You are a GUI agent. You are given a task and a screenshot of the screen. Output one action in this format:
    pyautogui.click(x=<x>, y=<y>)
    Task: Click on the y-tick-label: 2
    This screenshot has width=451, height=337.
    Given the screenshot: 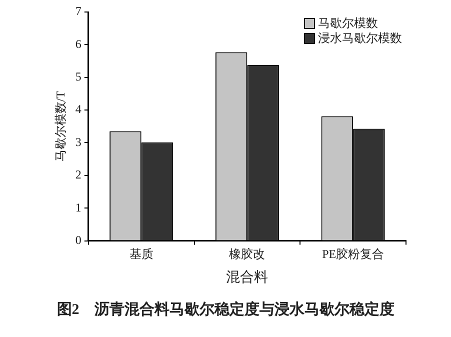 What is the action you would take?
    pyautogui.click(x=78, y=175)
    